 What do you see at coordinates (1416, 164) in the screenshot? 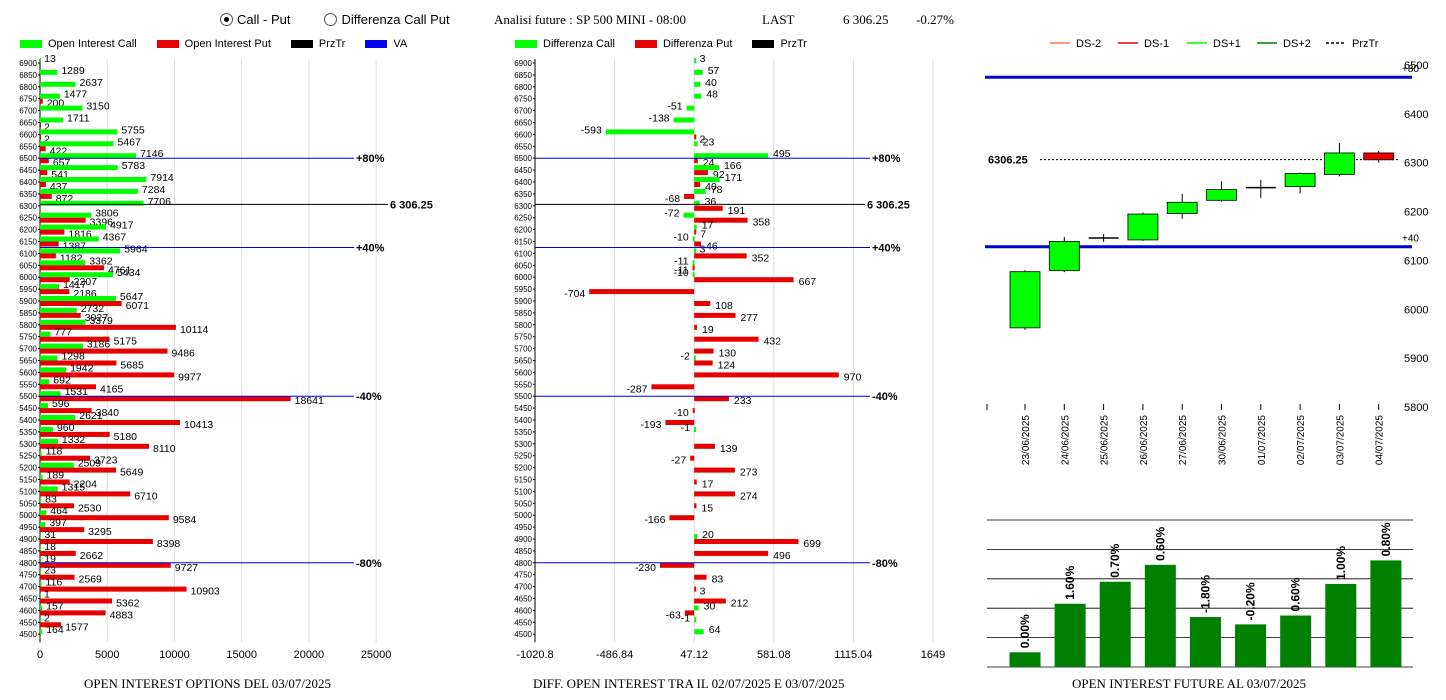
I see `y-tick-label: 6300` at bounding box center [1416, 164].